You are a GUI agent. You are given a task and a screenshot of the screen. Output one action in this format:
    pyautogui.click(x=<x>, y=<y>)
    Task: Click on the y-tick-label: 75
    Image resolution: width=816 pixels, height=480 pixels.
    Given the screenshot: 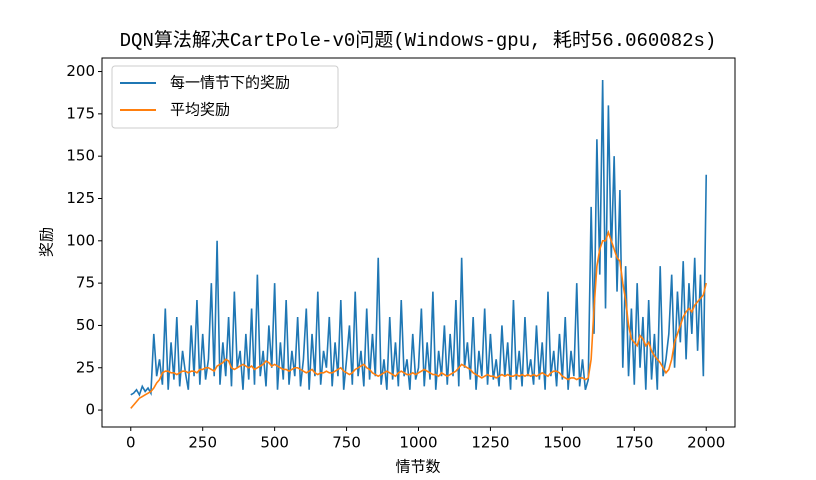 What is the action you would take?
    pyautogui.click(x=85, y=283)
    